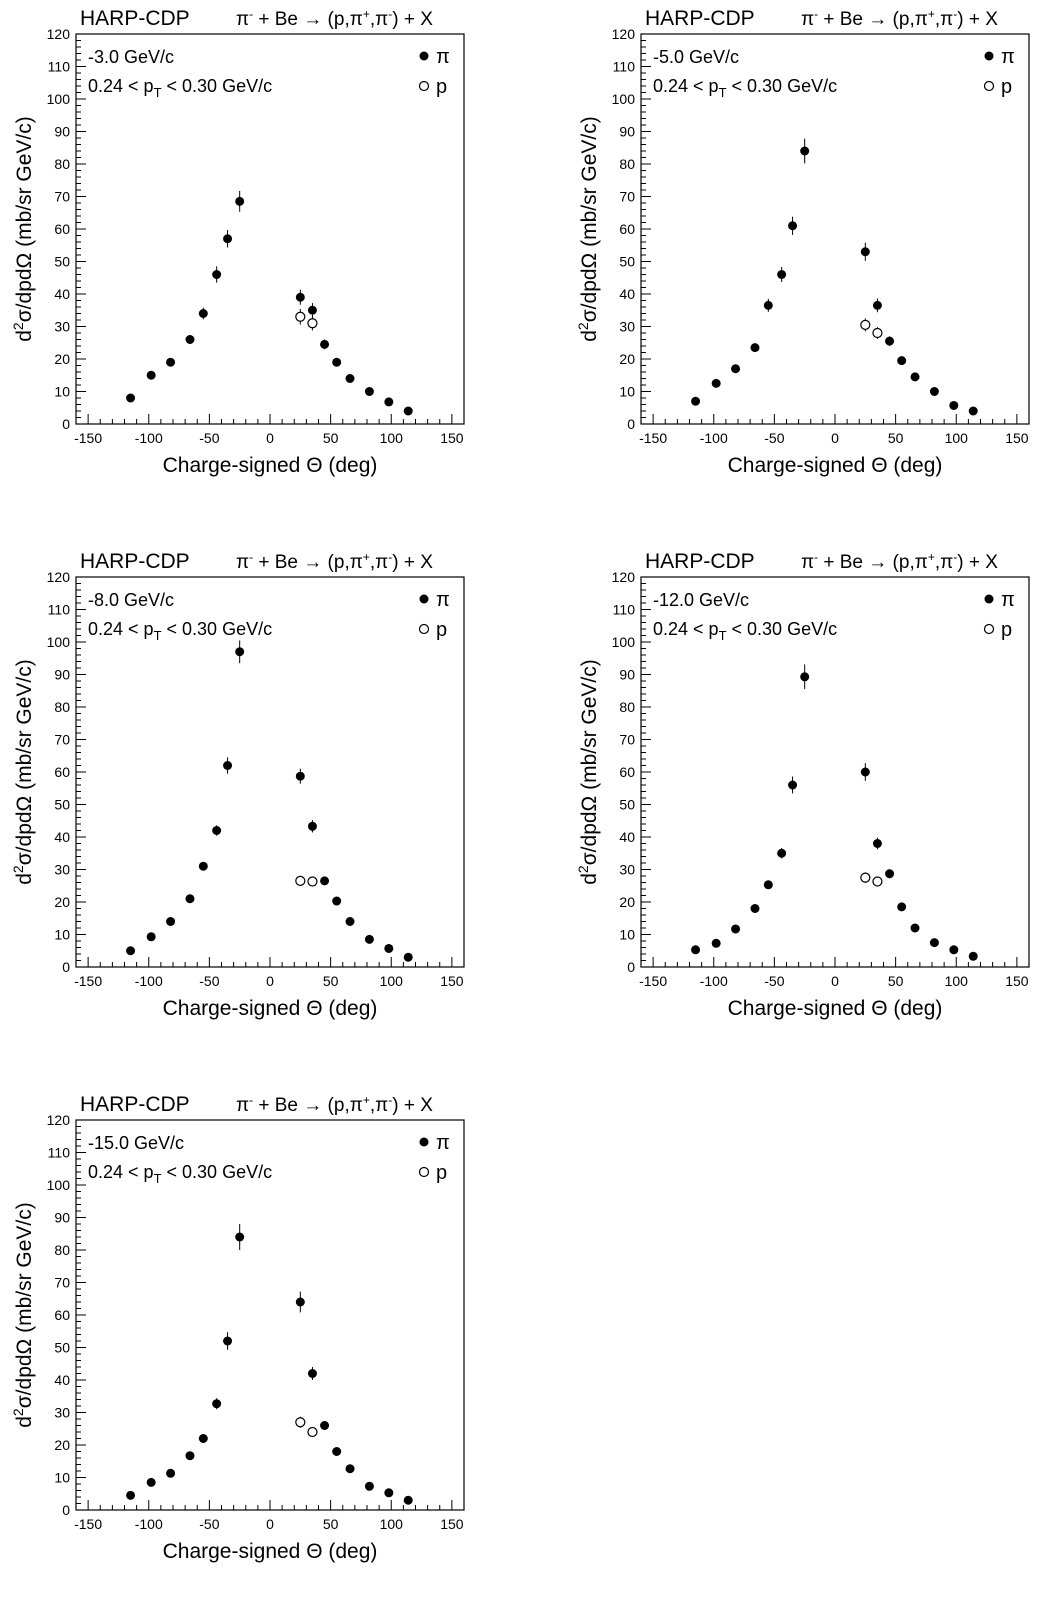 This screenshot has width=1057, height=1604. Describe the element at coordinates (24, 1305) in the screenshot. I see `y-label-rest: σ/dpdΩ (mb/sr GeV/c)` at that location.